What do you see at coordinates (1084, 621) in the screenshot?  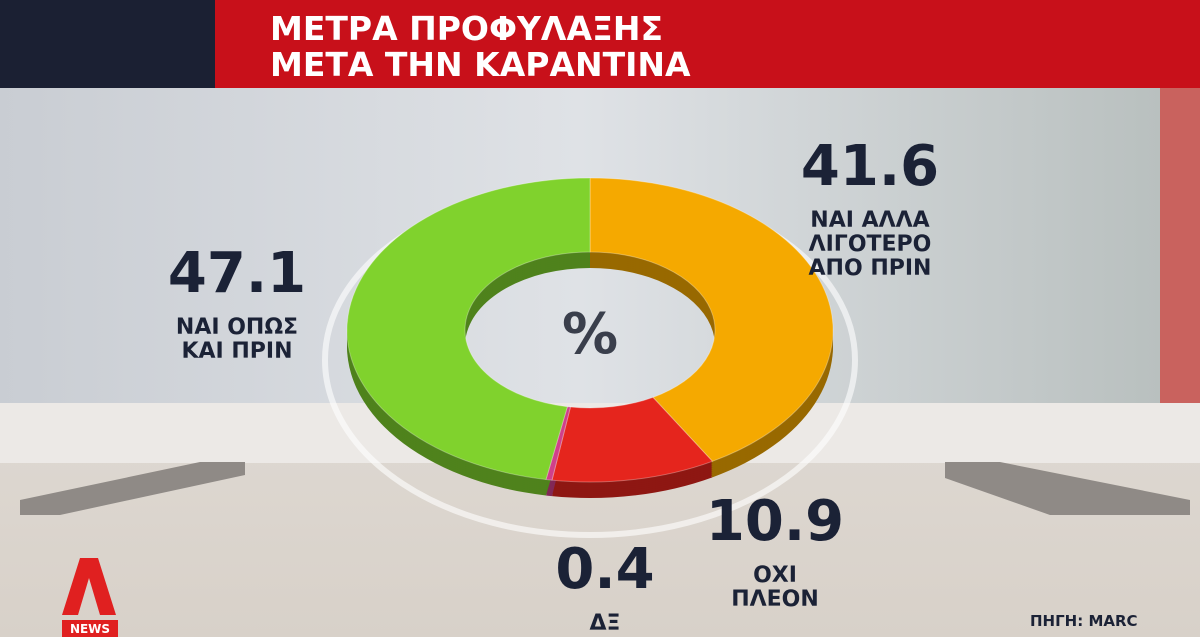 I see `source: ΠΗΓΗ: MARC` at bounding box center [1084, 621].